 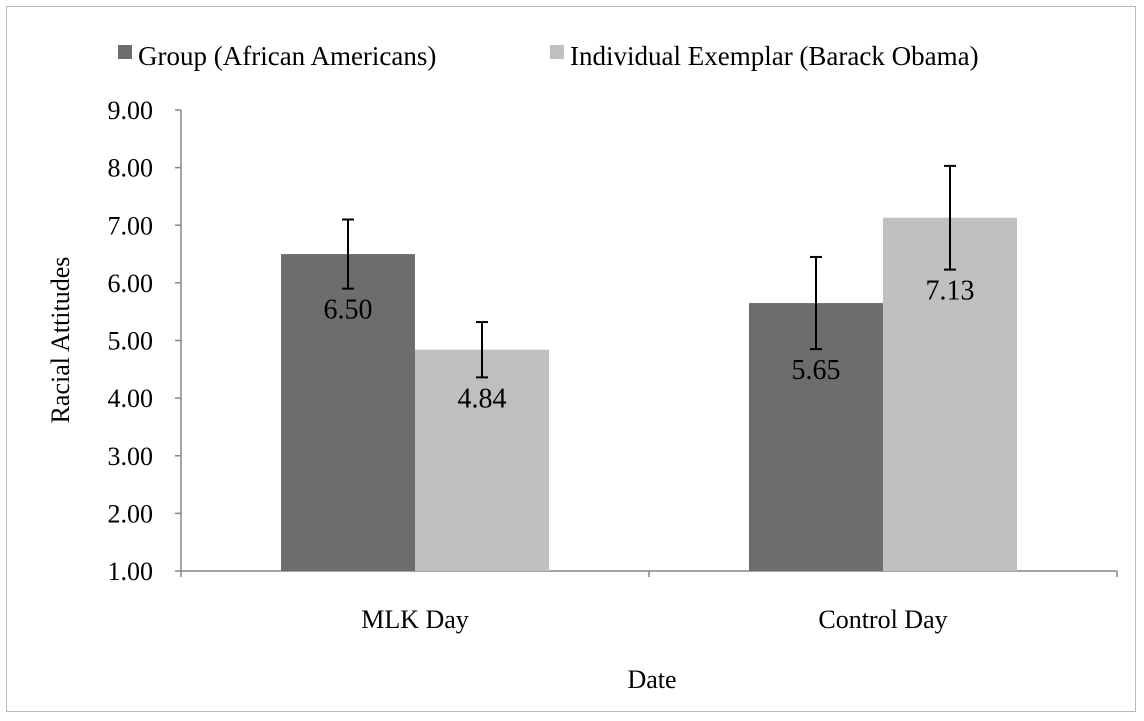 What do you see at coordinates (651, 679) in the screenshot?
I see `x-axis-title: Date` at bounding box center [651, 679].